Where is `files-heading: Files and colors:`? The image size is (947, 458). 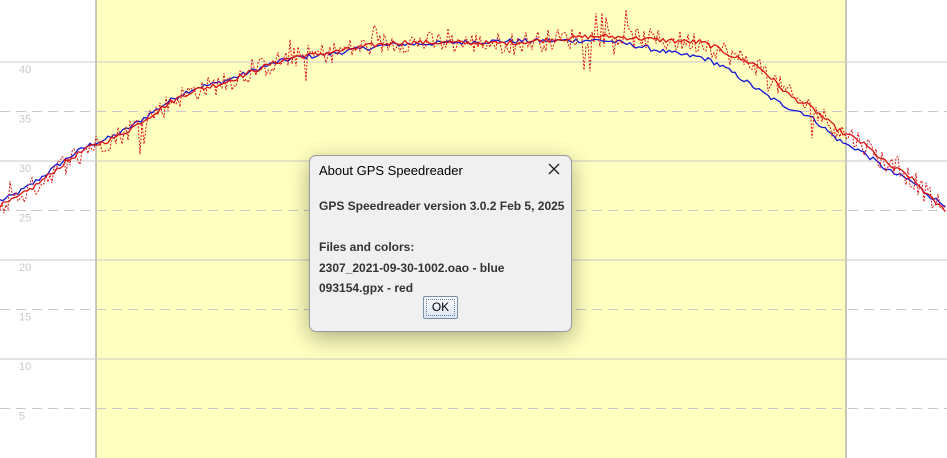
files-heading: Files and colors: is located at coordinates (367, 247).